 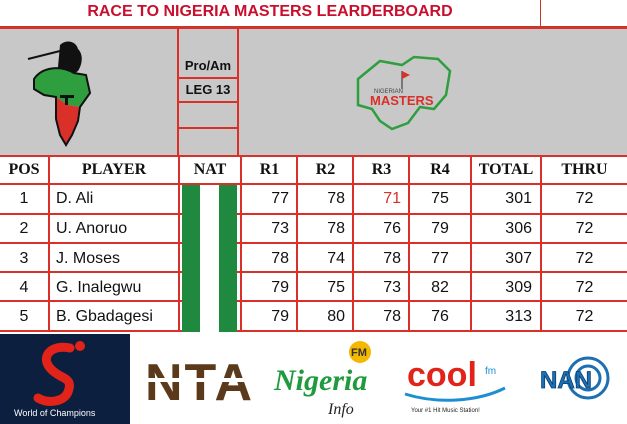 What do you see at coordinates (518, 287) in the screenshot?
I see `row-total: 309` at bounding box center [518, 287].